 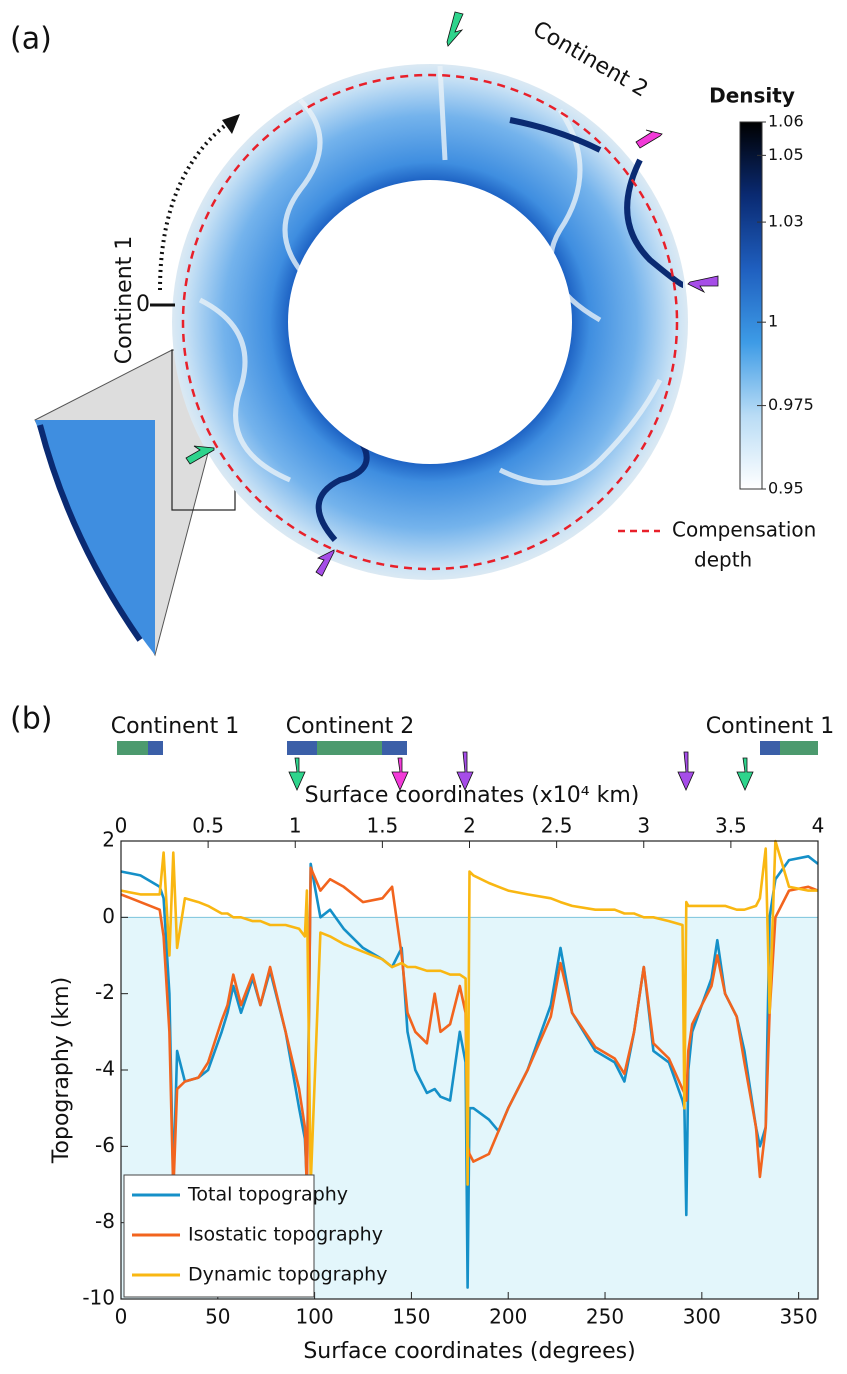 I want to click on zoom-inset, so click(x=95, y=537).